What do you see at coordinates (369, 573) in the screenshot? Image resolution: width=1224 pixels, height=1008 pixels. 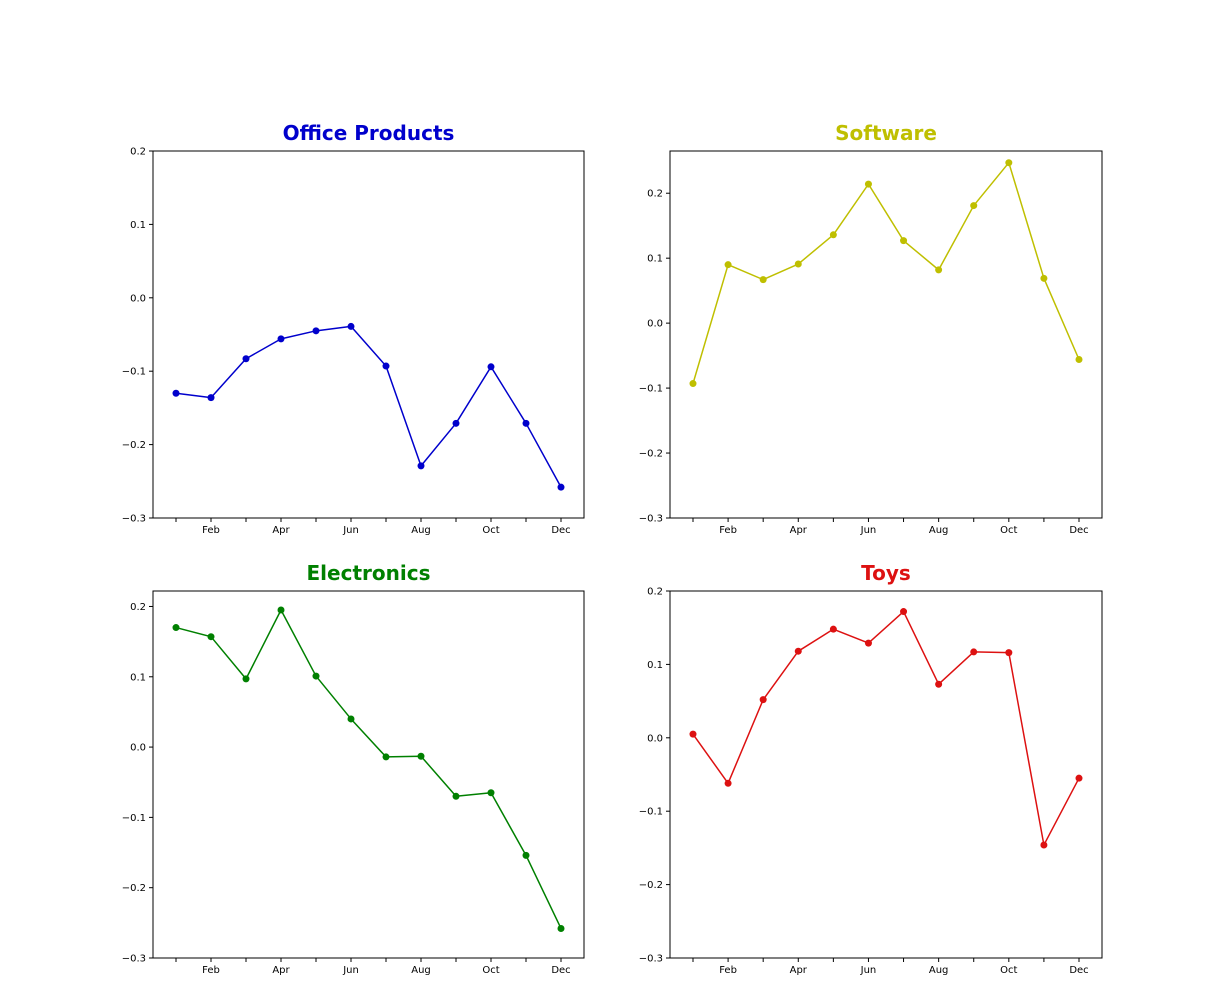 I see `subplot-title: Electronics` at bounding box center [369, 573].